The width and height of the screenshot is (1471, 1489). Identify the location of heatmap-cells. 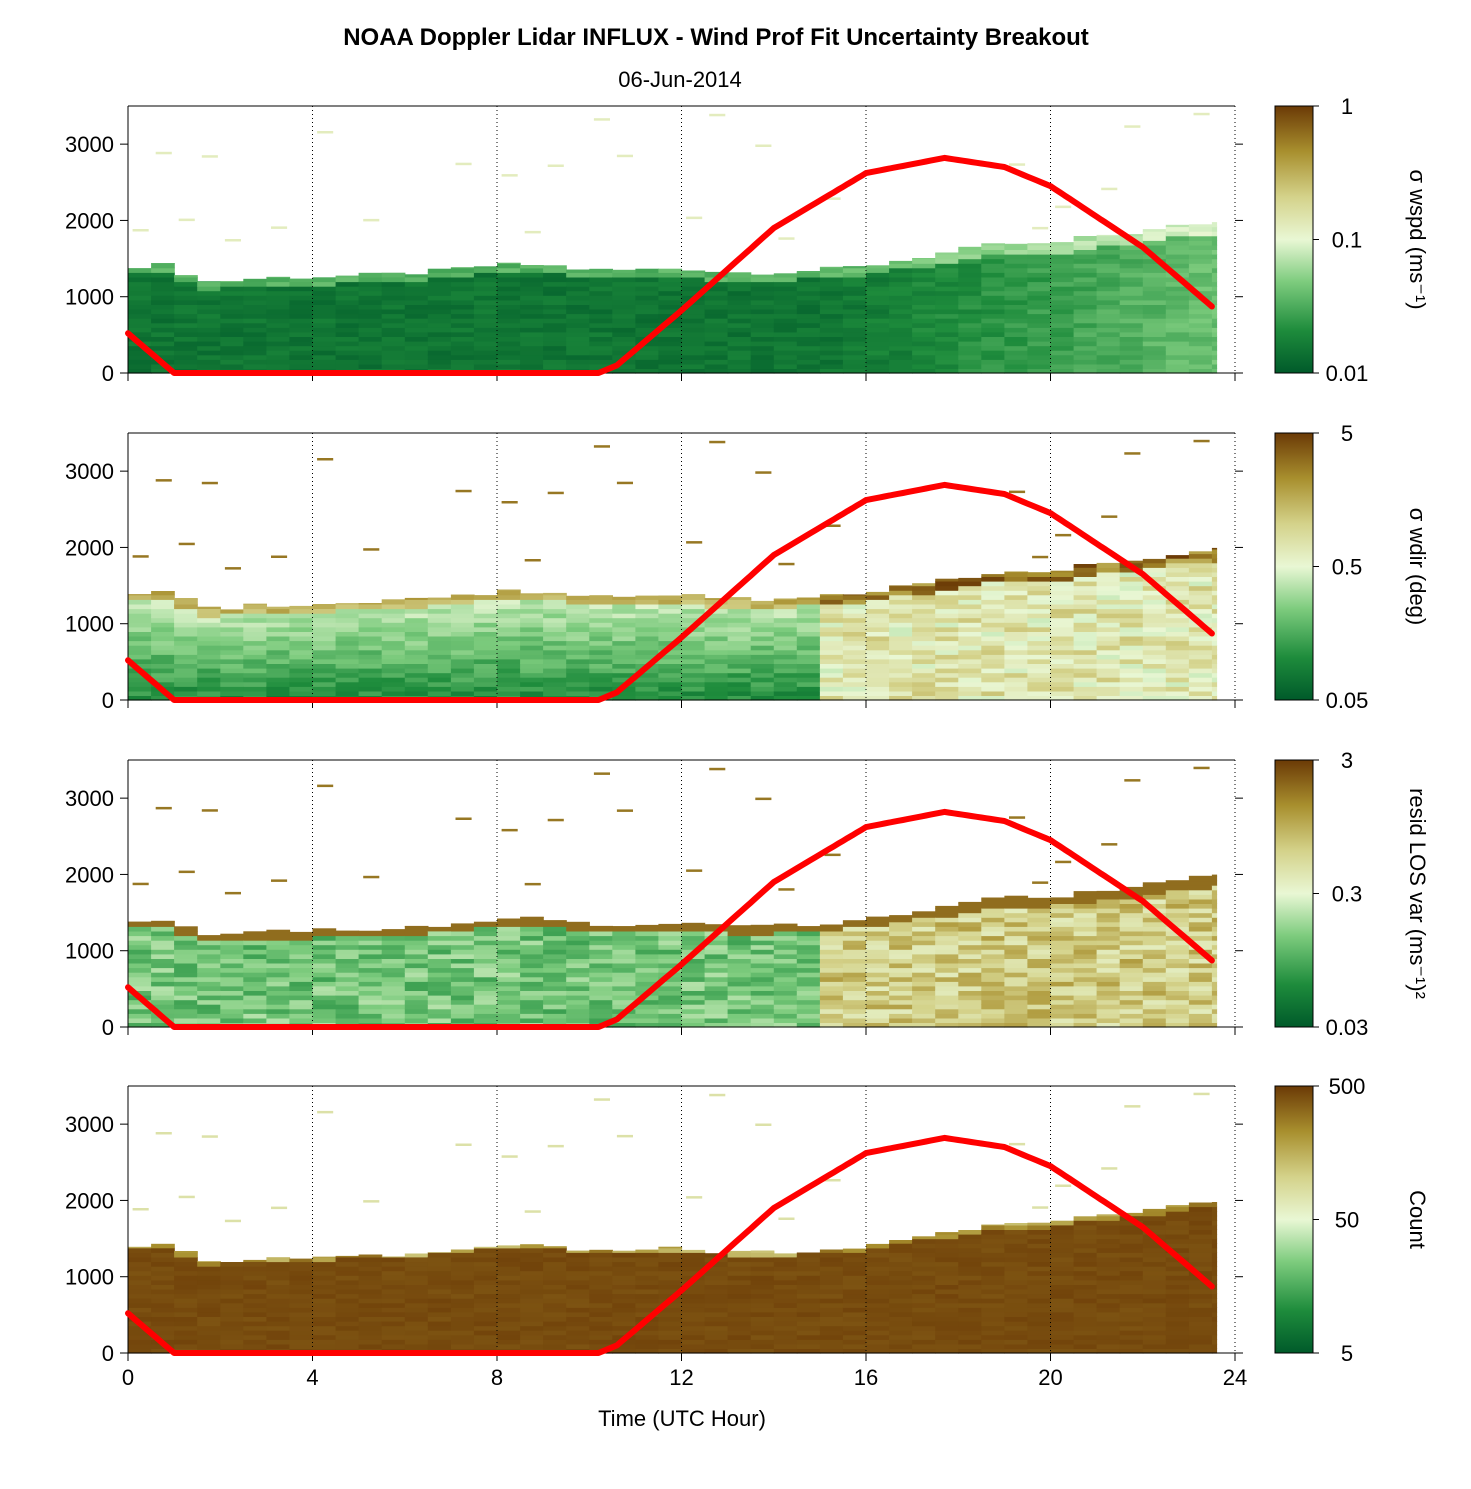
(673, 243).